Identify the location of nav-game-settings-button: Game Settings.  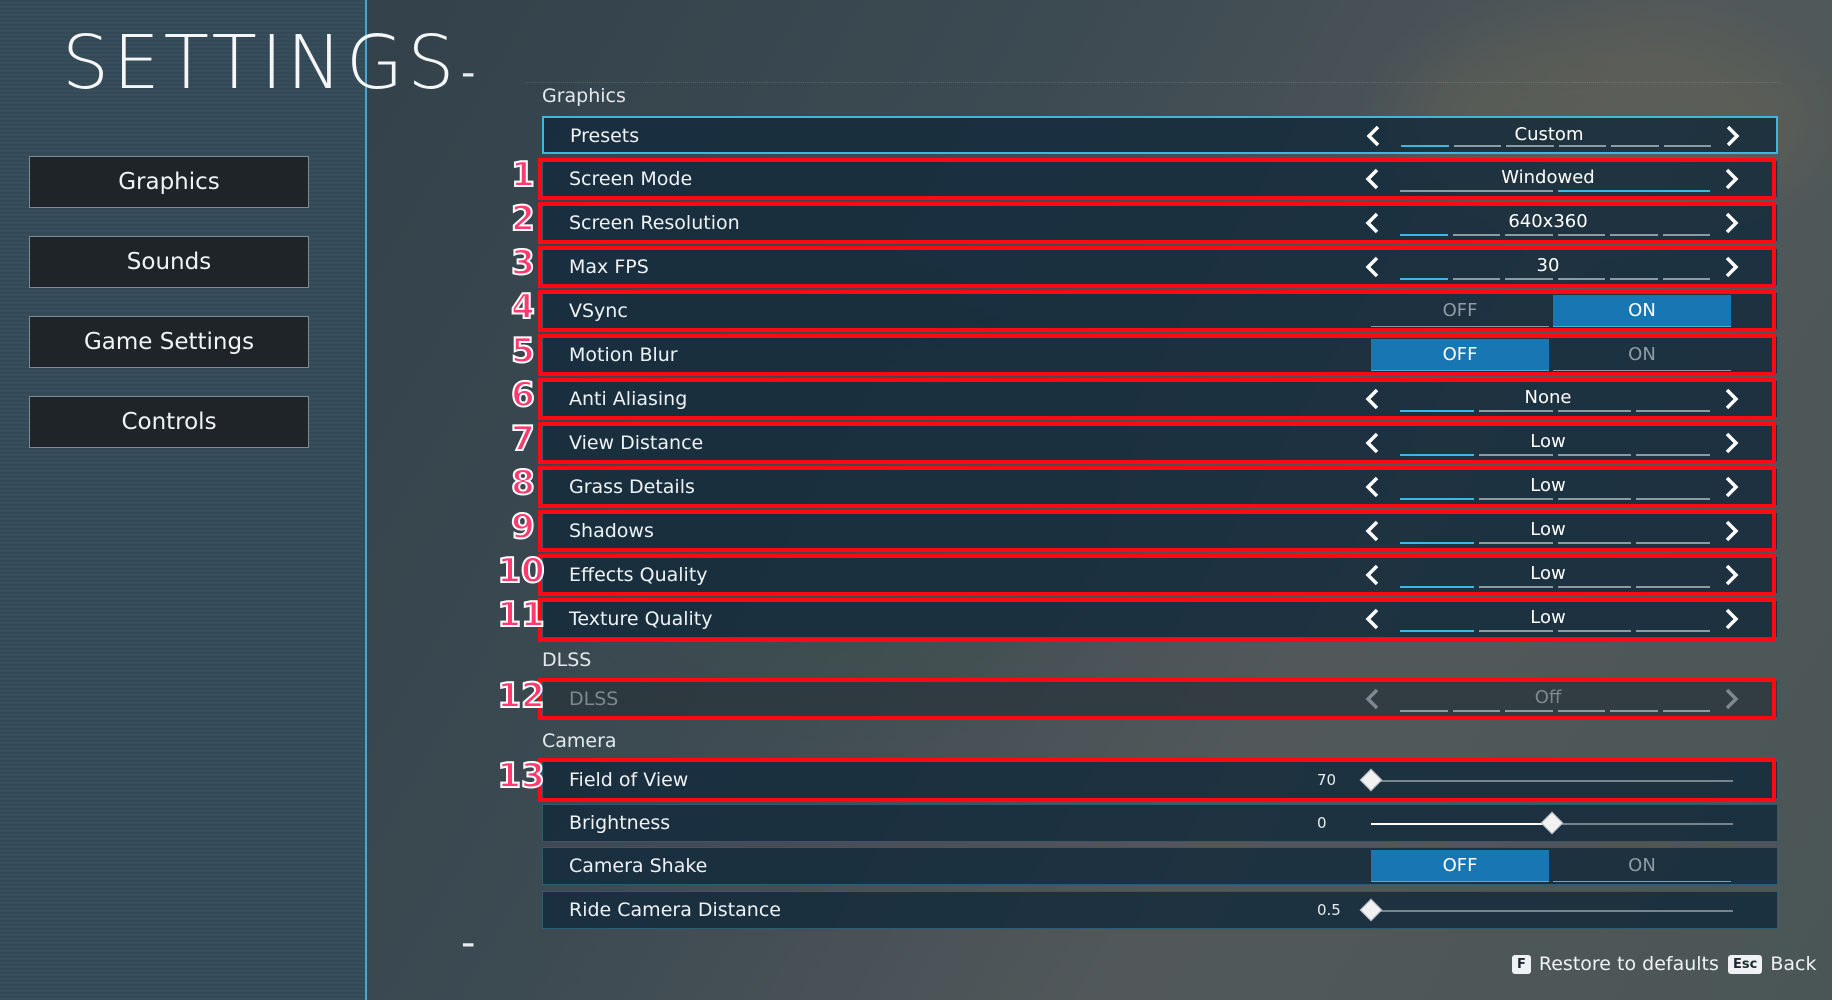
(169, 342).